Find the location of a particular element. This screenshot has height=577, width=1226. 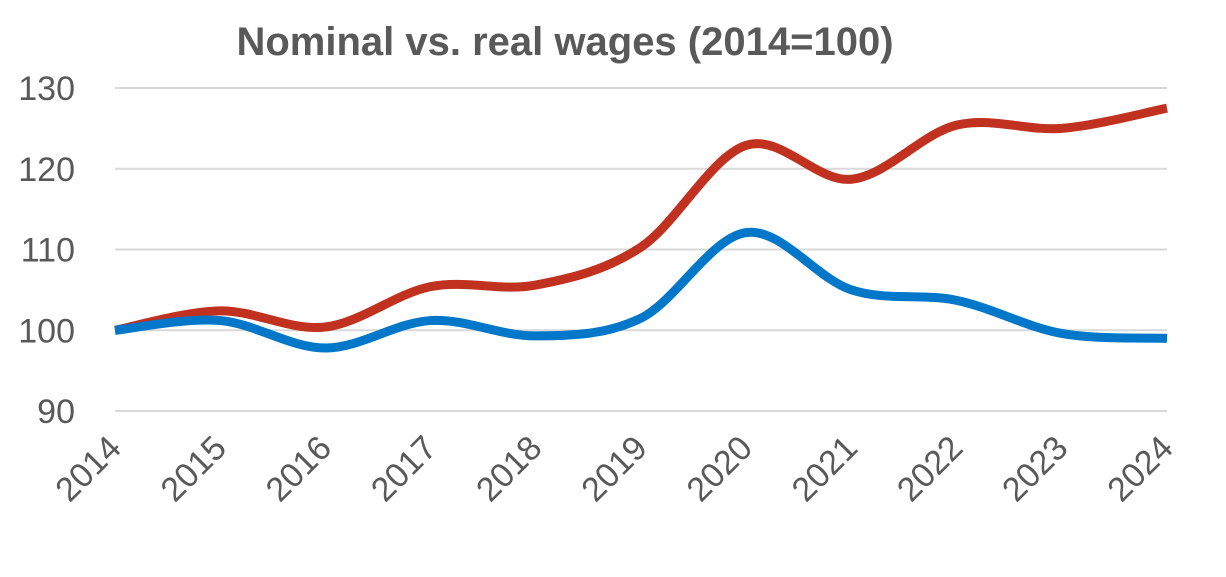

y-tick-label: 100 is located at coordinates (46, 331).